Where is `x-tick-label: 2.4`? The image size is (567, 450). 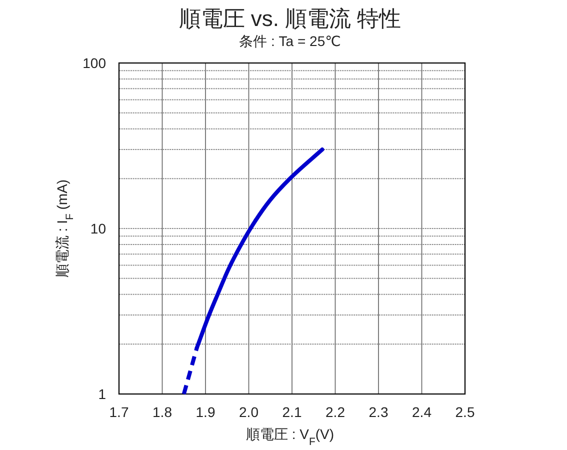
x-tick-label: 2.4 is located at coordinates (422, 412).